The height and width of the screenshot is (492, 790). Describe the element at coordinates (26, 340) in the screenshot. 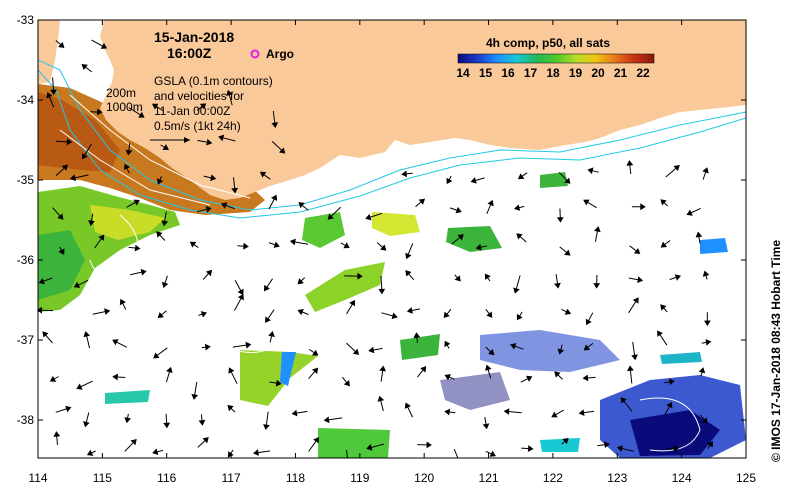

I see `y-tick-label: -37` at that location.